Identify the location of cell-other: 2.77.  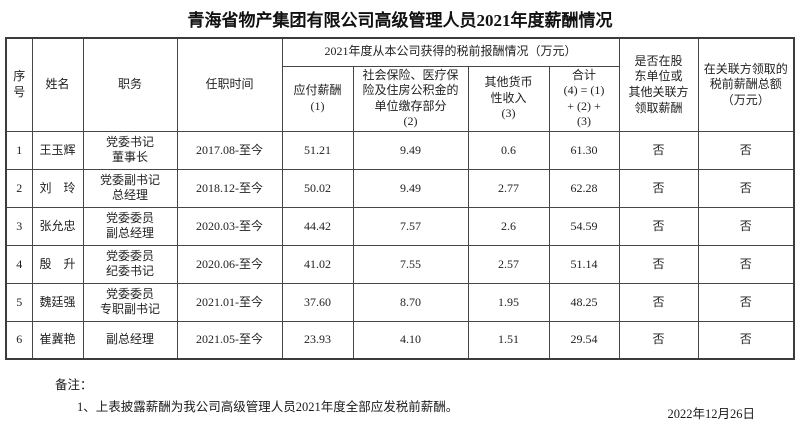
(508, 188).